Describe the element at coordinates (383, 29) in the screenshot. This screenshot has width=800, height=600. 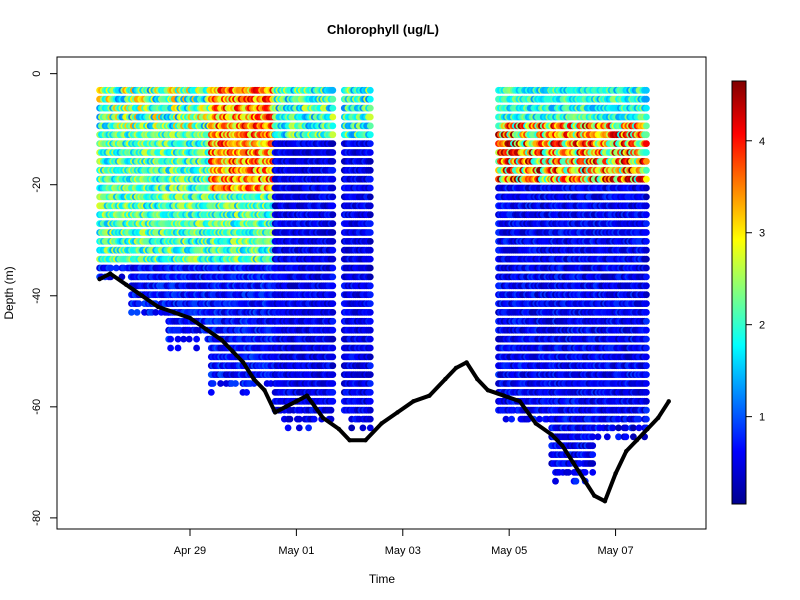
I see `chart-title: Chlorophyll (ug/L)` at that location.